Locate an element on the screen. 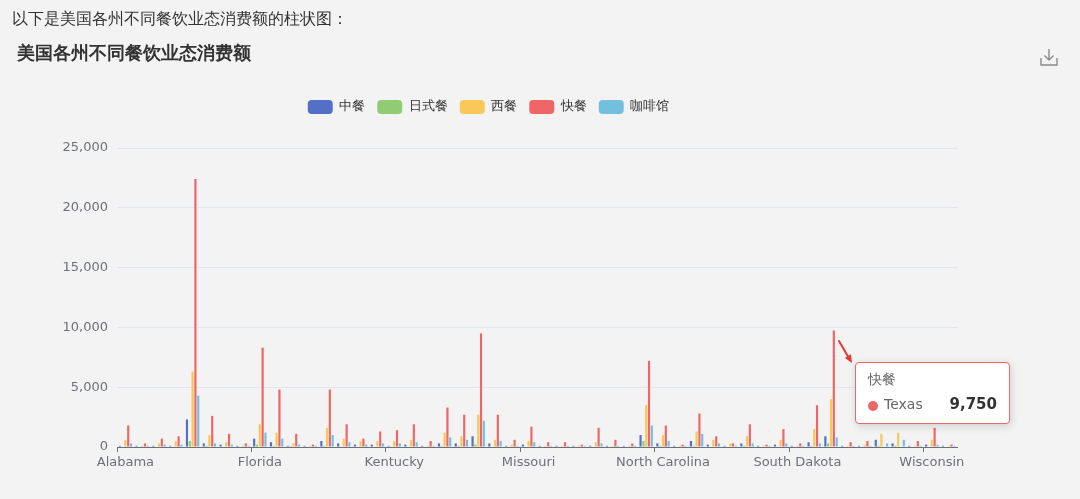 The height and width of the screenshot is (499, 1080). x-tick-label: Florida is located at coordinates (259, 462).